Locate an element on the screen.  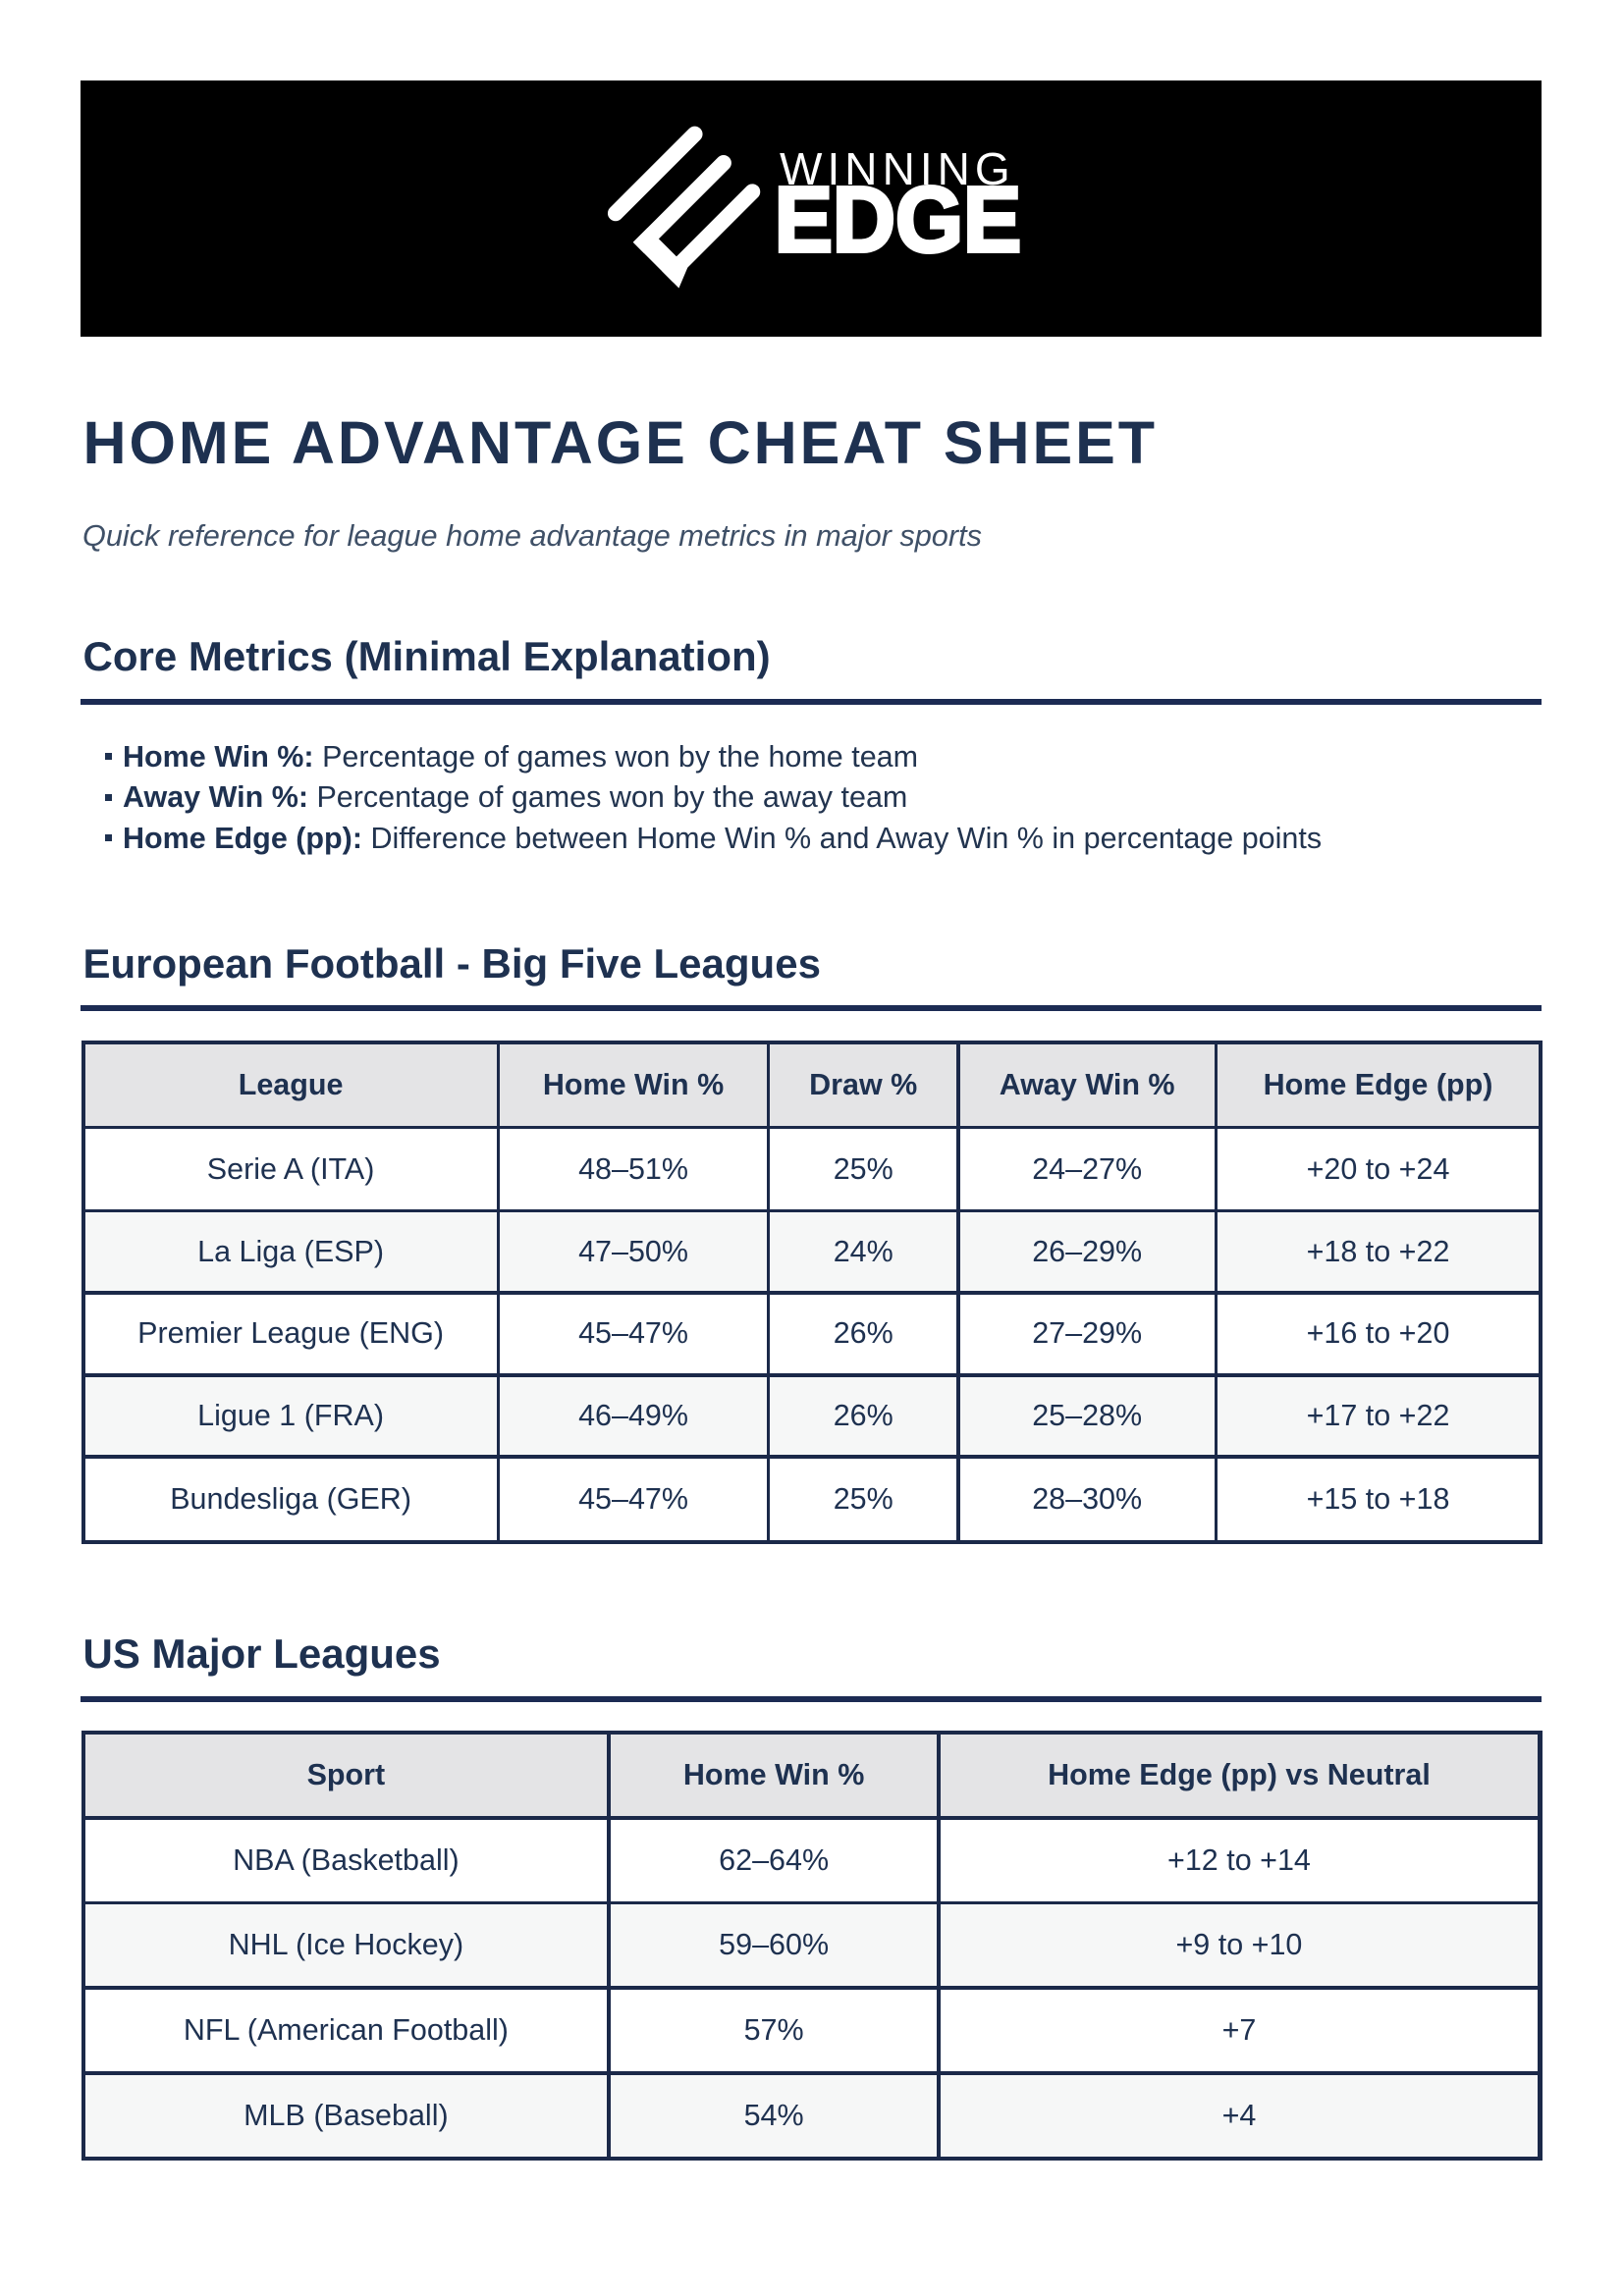
svg-text: EDGE is located at coordinates (898, 219).